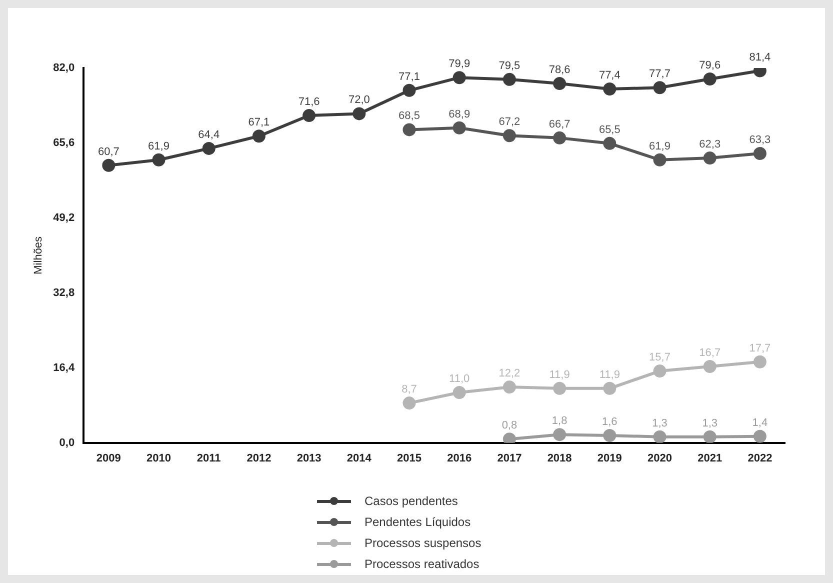 This screenshot has width=833, height=583. I want to click on data-label: 77,1, so click(409, 76).